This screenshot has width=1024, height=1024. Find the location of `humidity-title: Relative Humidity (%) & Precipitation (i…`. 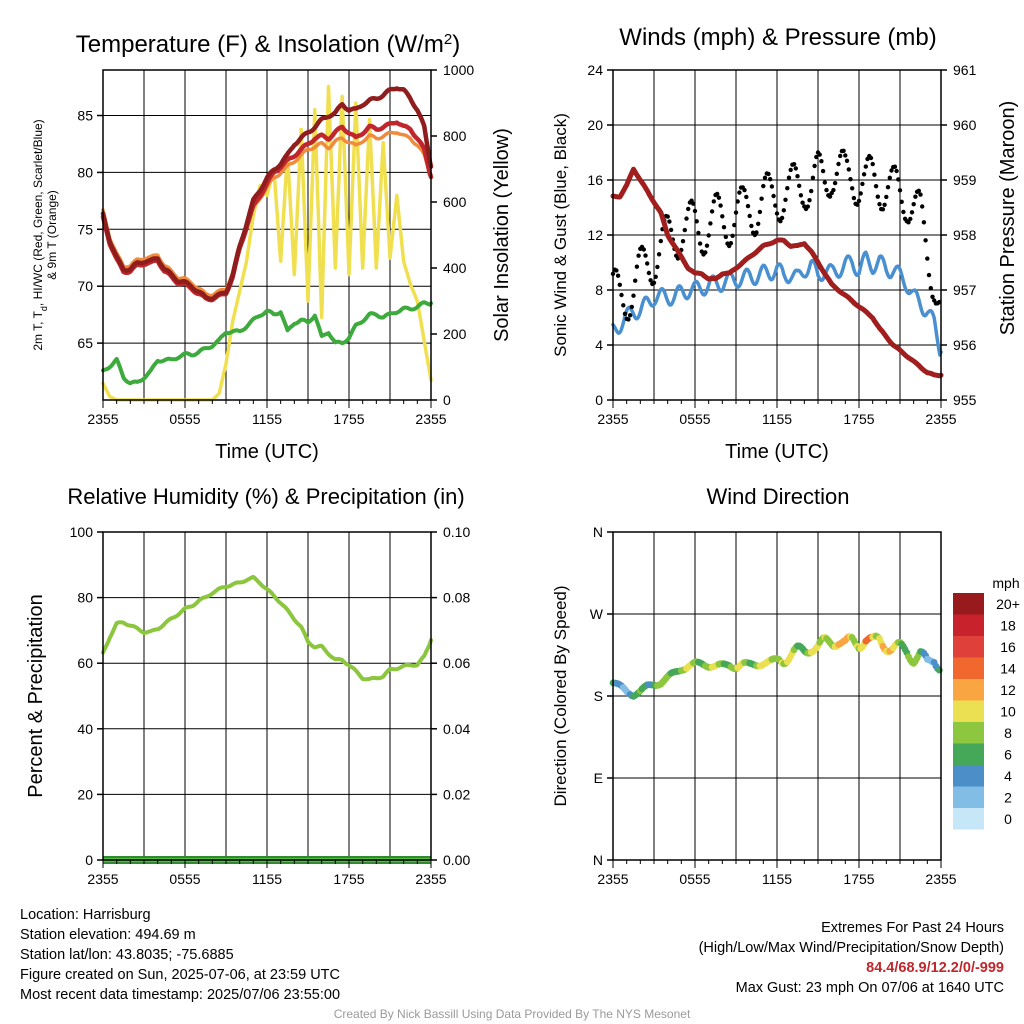

humidity-title: Relative Humidity (%) & Precipitation (i… is located at coordinates (265, 496).